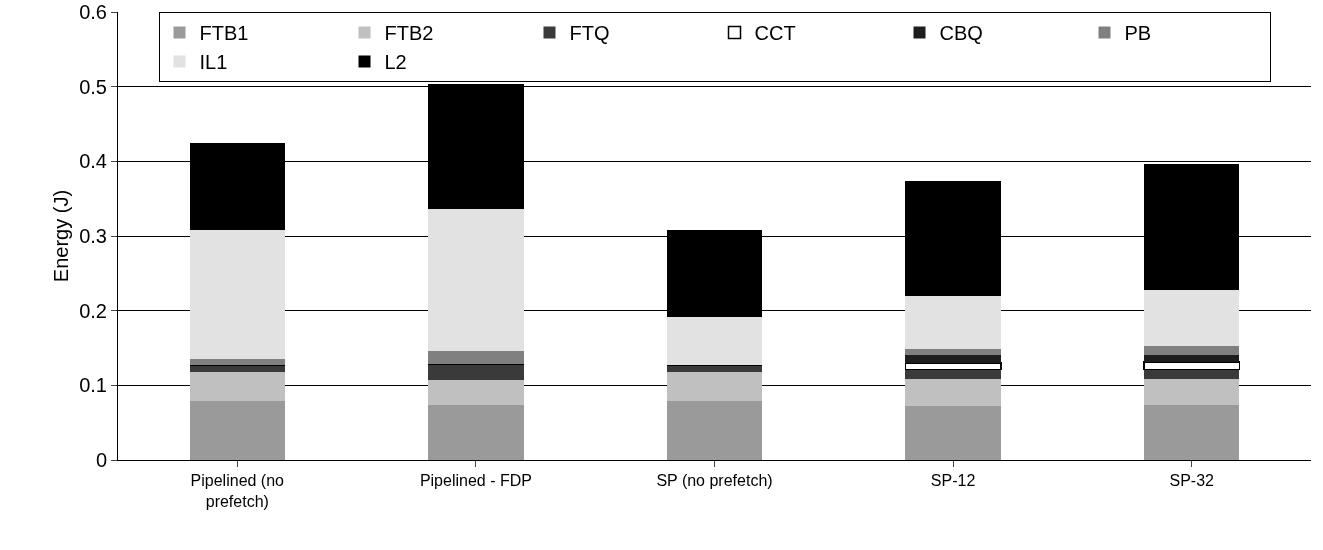  I want to click on legend-label: PB, so click(1138, 33).